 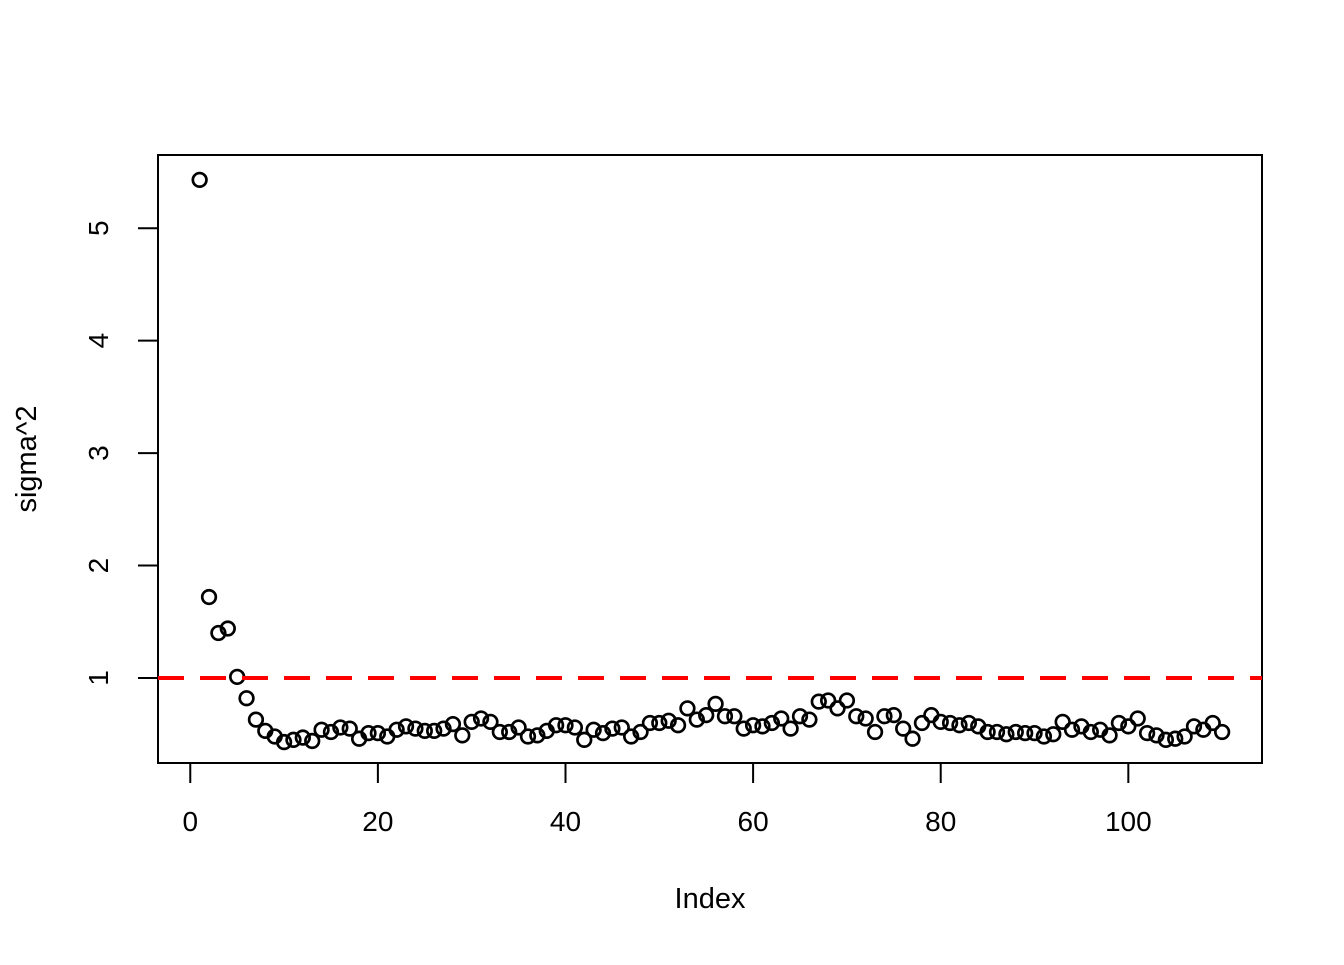 I want to click on x-tick-label: 40, so click(x=565, y=821).